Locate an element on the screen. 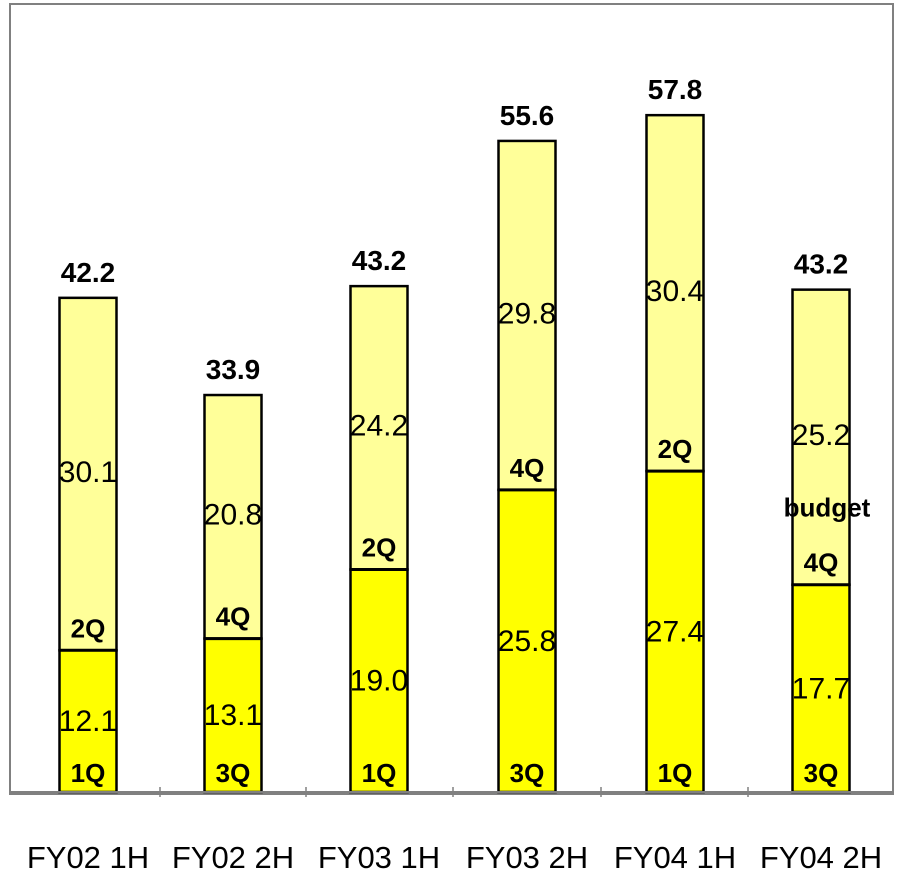 The image size is (899, 880). value-label-lower-5: 27.4 is located at coordinates (675, 631).